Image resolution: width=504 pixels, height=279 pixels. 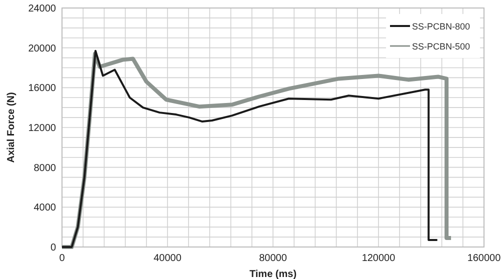 I want to click on x-tick-label: 160000, so click(x=484, y=258).